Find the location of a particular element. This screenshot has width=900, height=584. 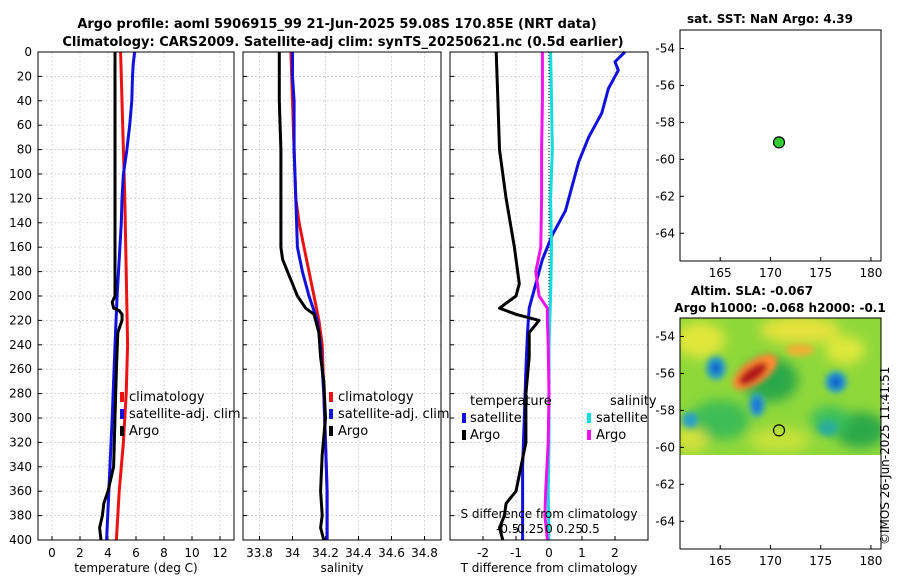

legend-title-temperature: temperature is located at coordinates (511, 401).